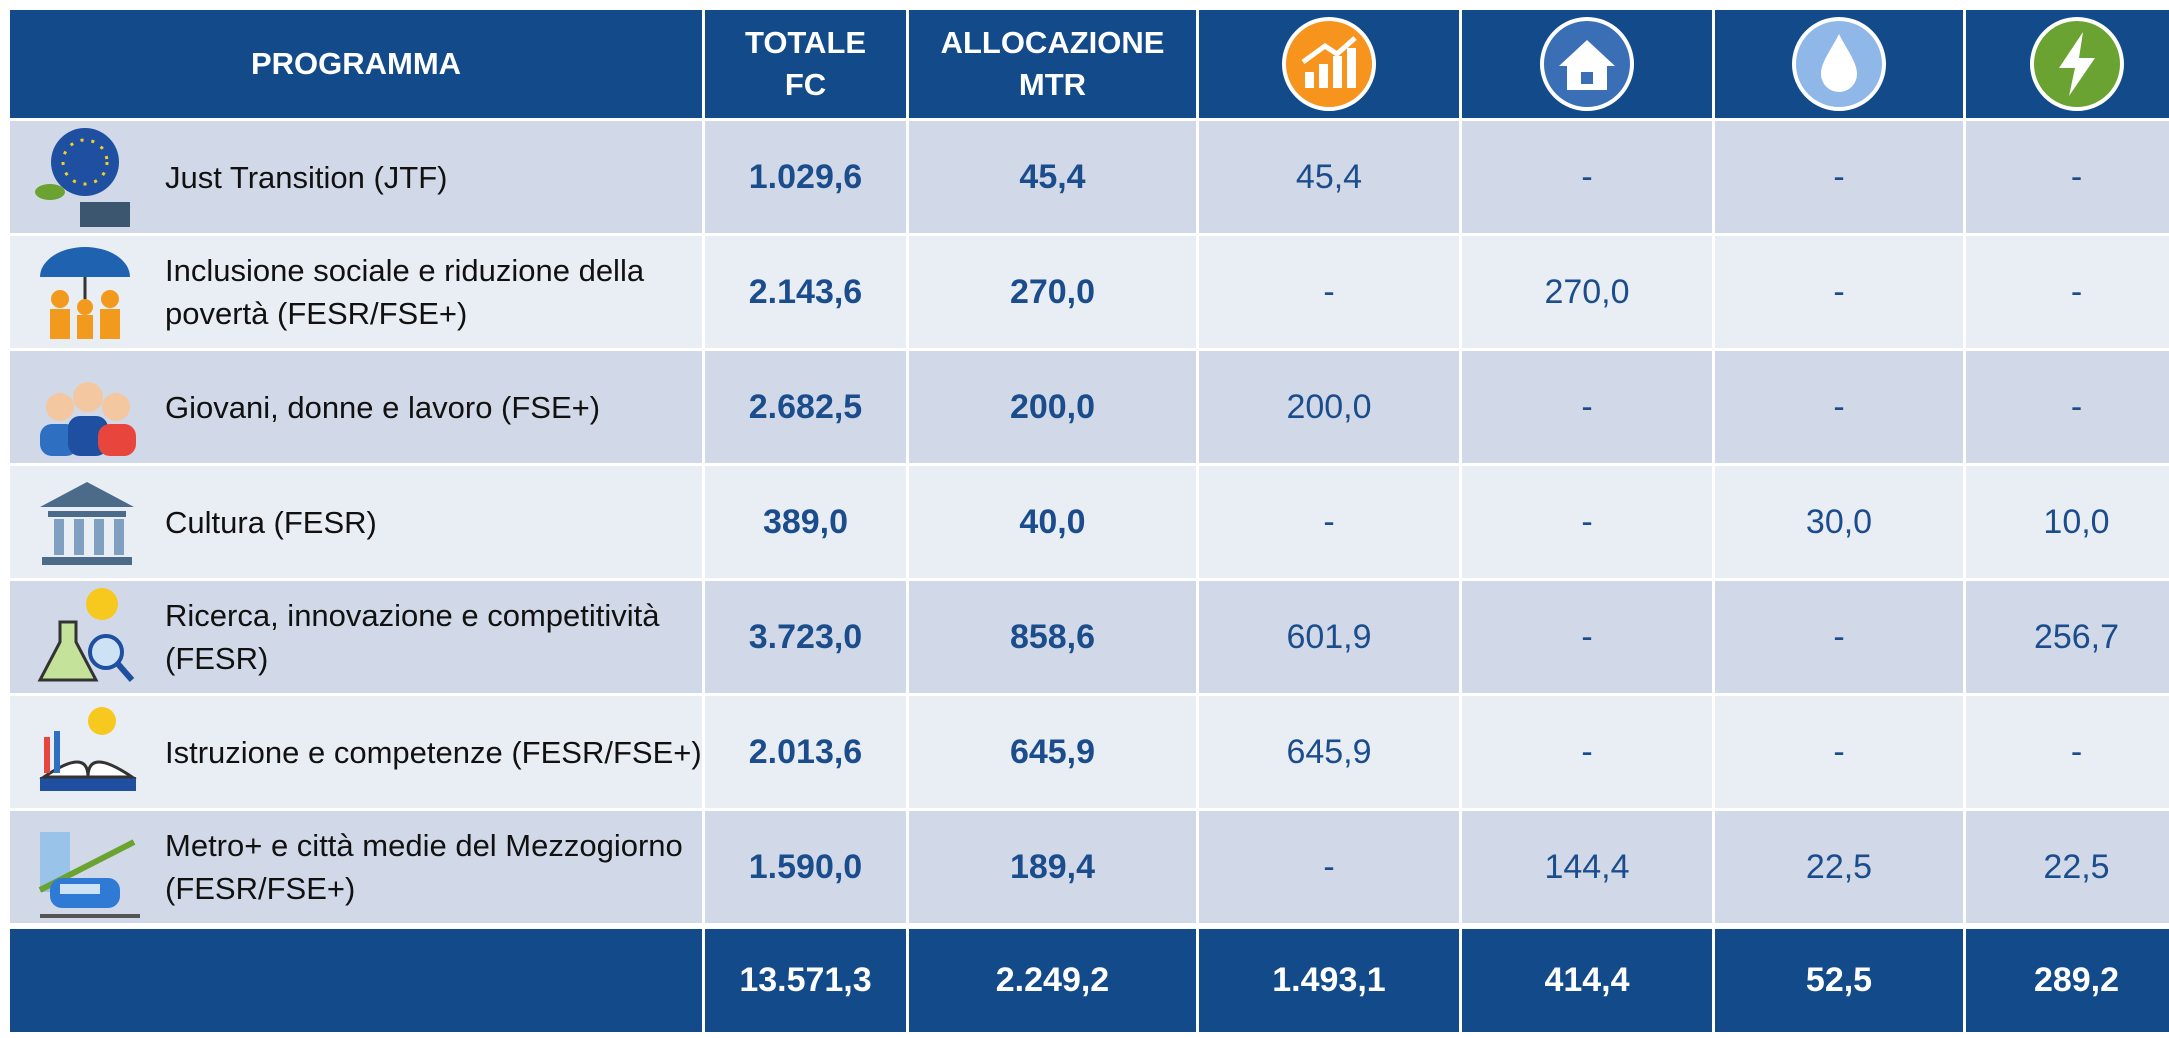 The width and height of the screenshot is (2169, 1038). I want to click on program-name: Istruzione e competenze (FESR/FSE+), so click(356, 752).